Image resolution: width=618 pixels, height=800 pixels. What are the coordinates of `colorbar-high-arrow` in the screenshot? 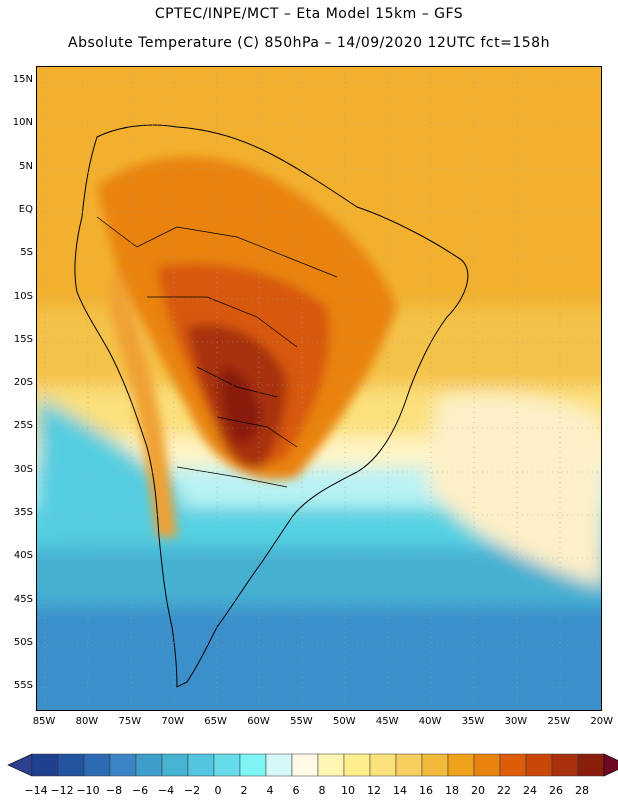 It's located at (610, 765).